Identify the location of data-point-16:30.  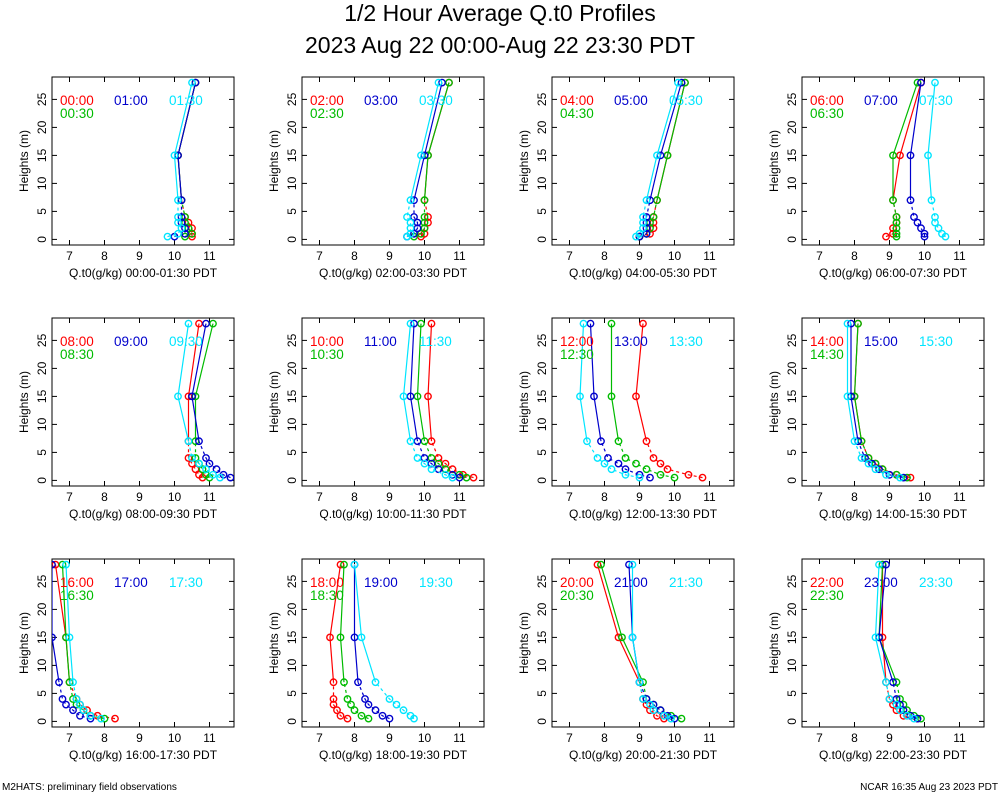
(104, 718).